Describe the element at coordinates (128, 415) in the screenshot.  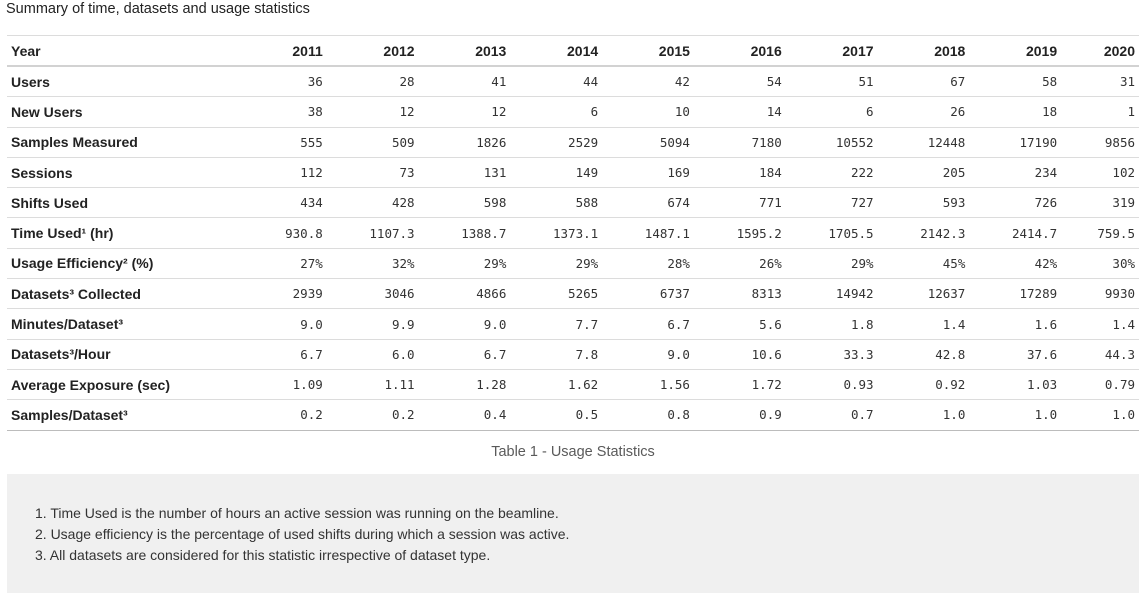
I see `row-label: Samples/Dataset³` at that location.